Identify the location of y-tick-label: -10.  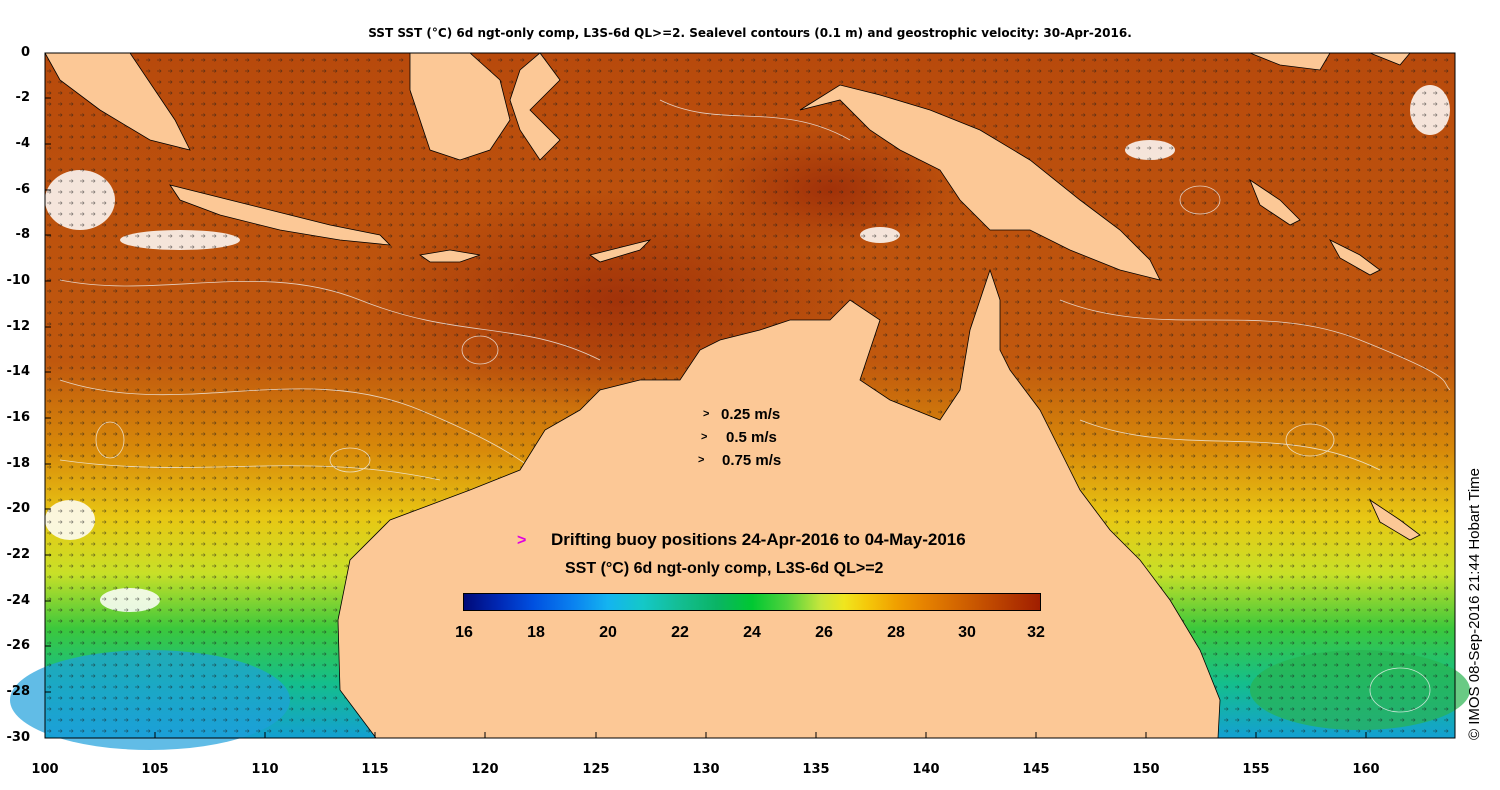
(18, 280).